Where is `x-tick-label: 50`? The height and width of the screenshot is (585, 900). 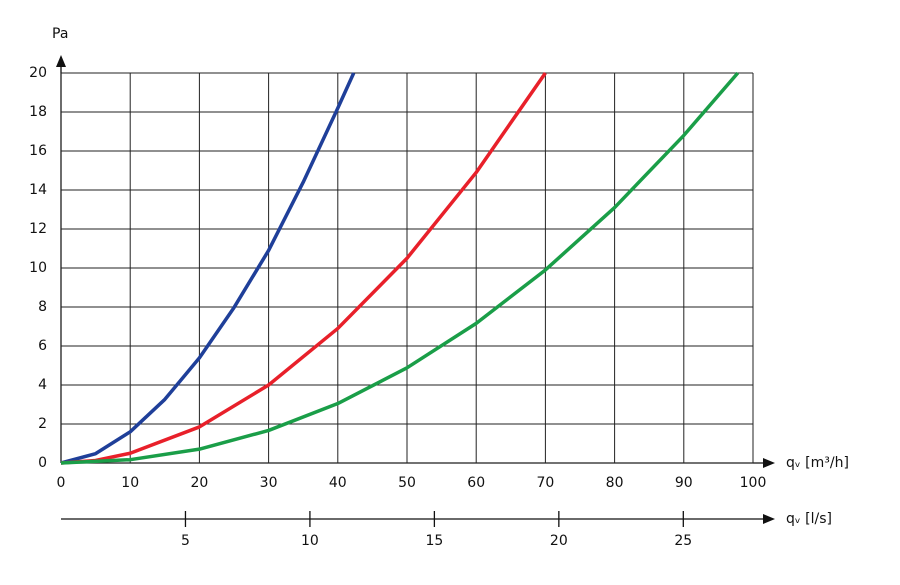 x-tick-label: 50 is located at coordinates (407, 483).